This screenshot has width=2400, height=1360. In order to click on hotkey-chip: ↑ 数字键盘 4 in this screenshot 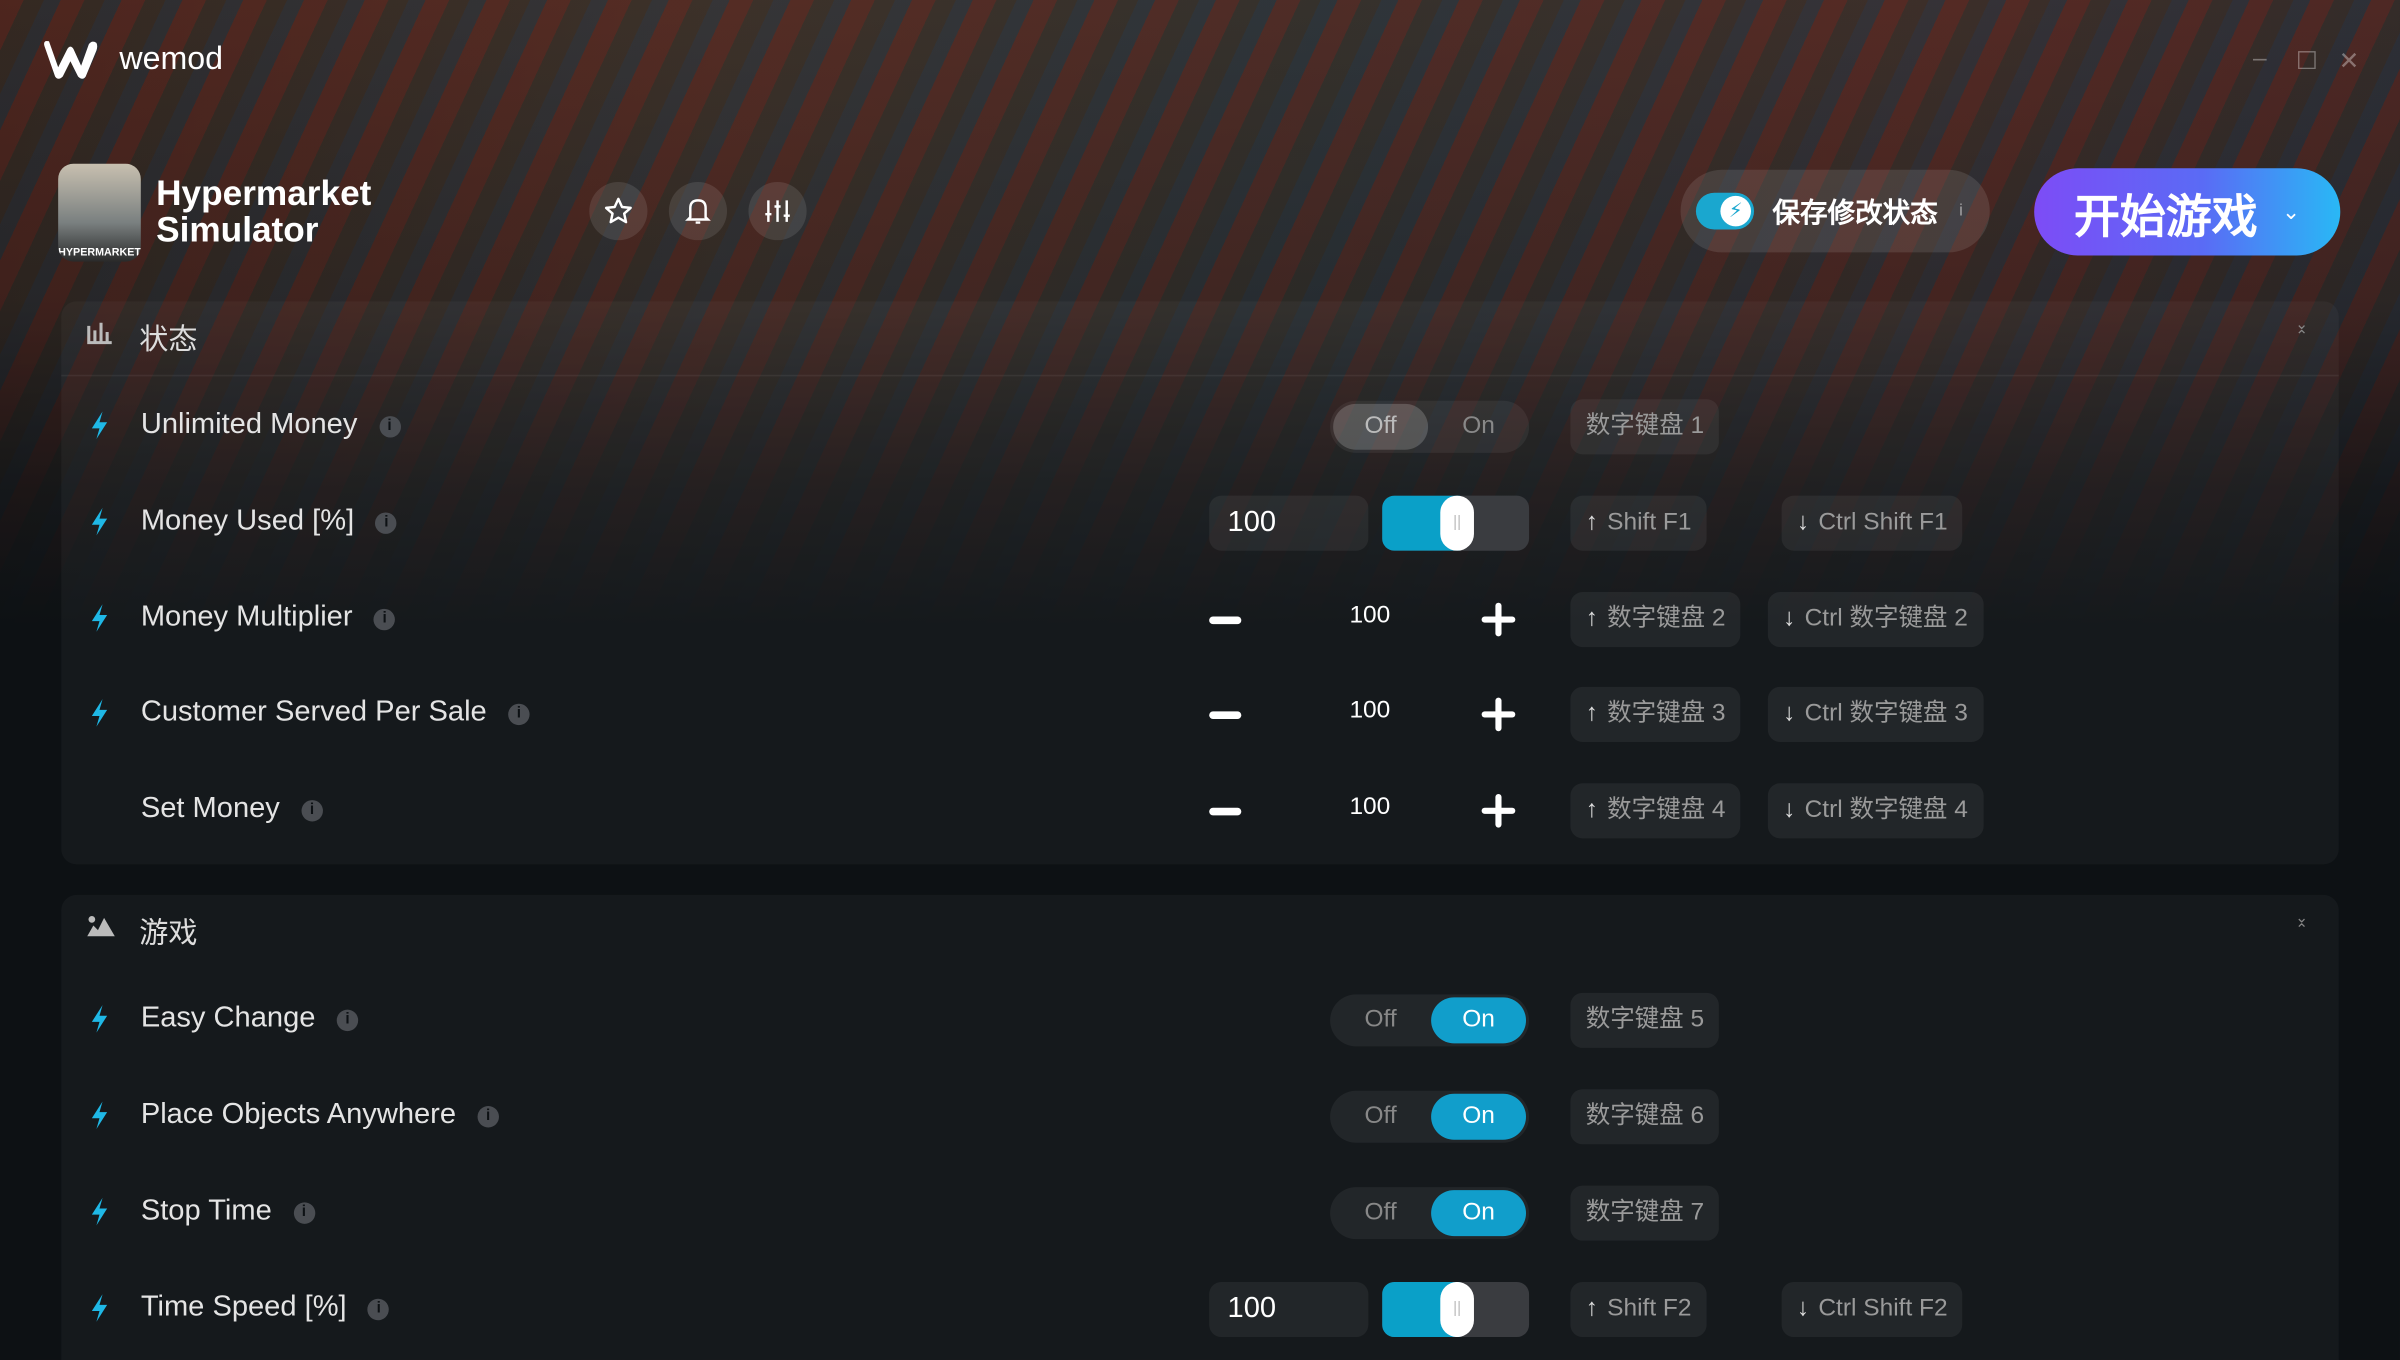, I will do `click(1655, 811)`.